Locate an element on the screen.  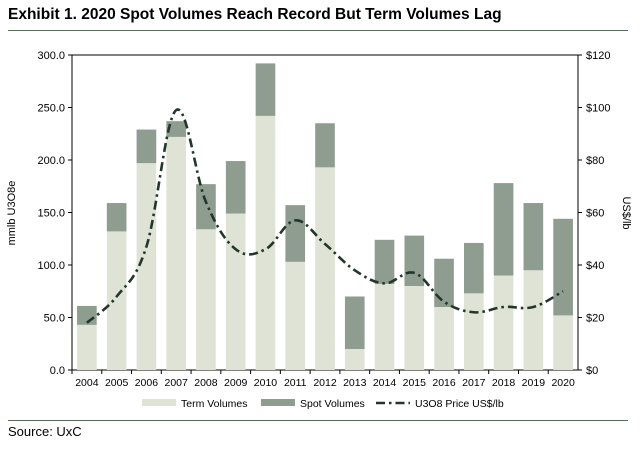
bar-spot-2014 is located at coordinates (384, 261).